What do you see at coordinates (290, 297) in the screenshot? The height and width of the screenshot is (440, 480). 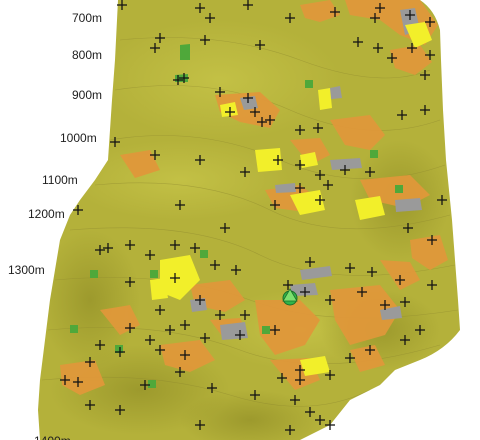 I see `triangle-marker-icon` at bounding box center [290, 297].